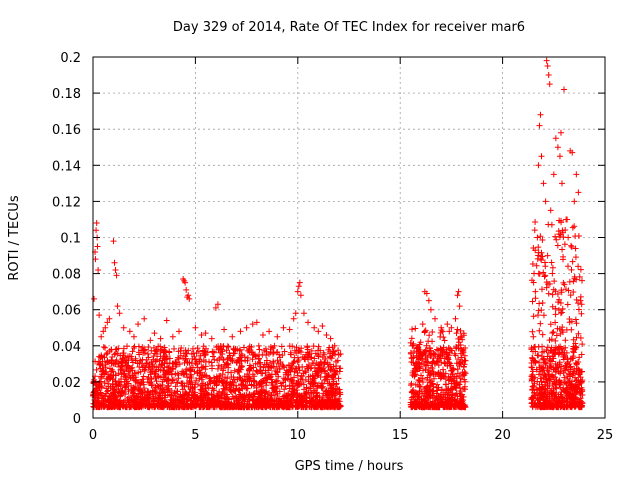 The height and width of the screenshot is (480, 640). Describe the element at coordinates (77, 419) in the screenshot. I see `y-tick-label: 0` at that location.